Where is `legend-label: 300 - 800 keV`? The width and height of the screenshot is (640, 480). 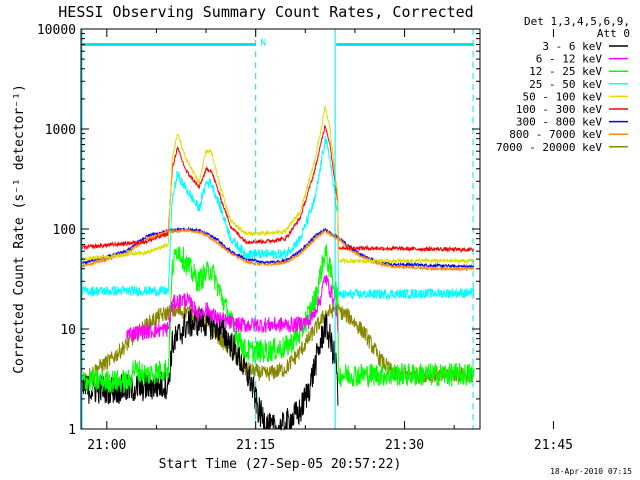 legend-label: 300 - 800 keV is located at coordinates (559, 122).